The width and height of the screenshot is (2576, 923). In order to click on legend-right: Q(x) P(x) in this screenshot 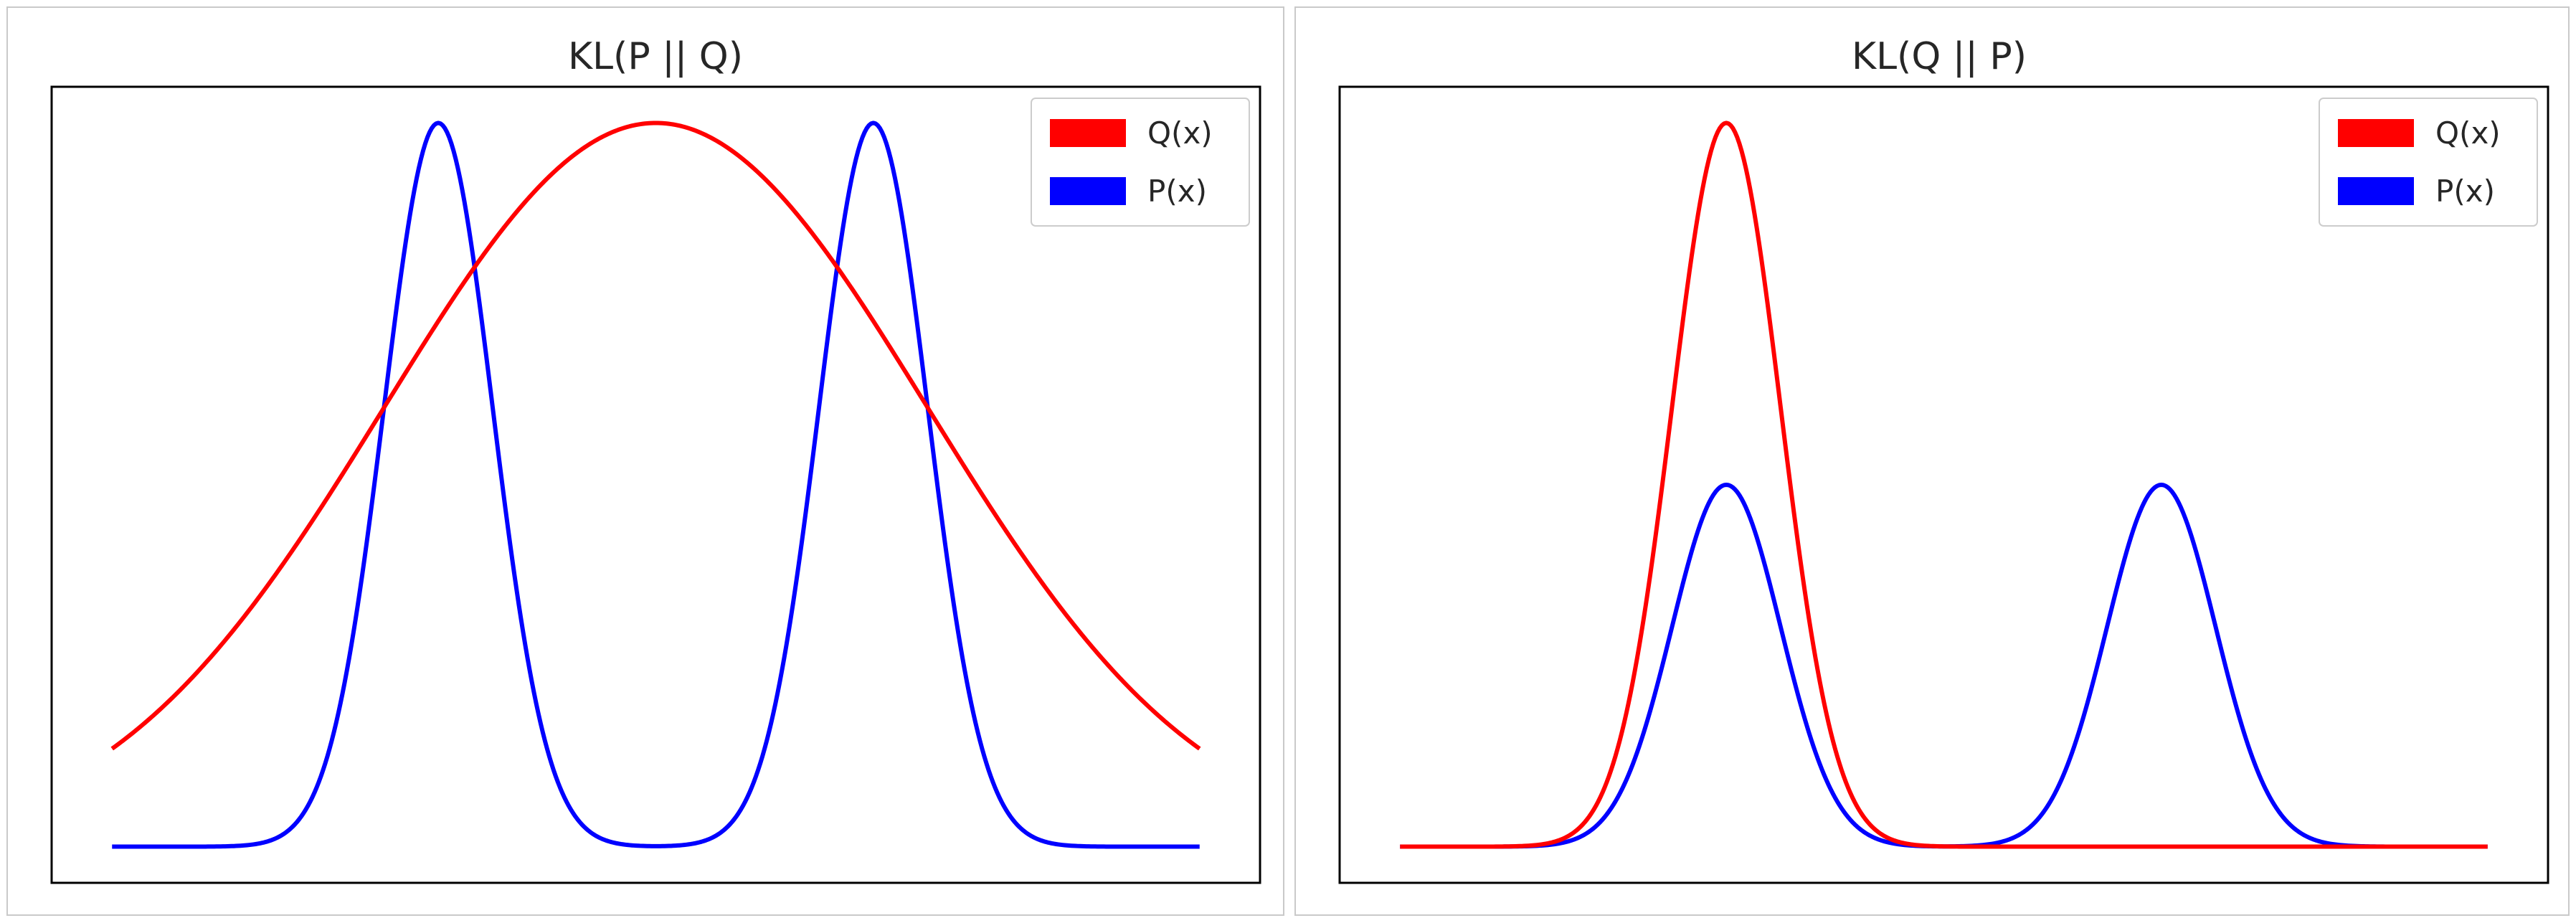, I will do `click(2428, 162)`.